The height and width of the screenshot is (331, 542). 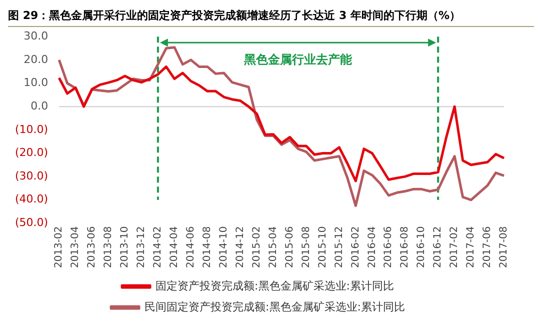 What do you see at coordinates (191, 247) in the screenshot?
I see `x-tick-label: 2014-06` at bounding box center [191, 247].